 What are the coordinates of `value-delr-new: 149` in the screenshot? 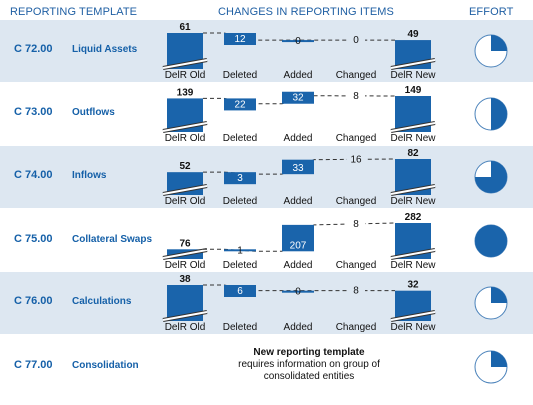 It's located at (413, 90).